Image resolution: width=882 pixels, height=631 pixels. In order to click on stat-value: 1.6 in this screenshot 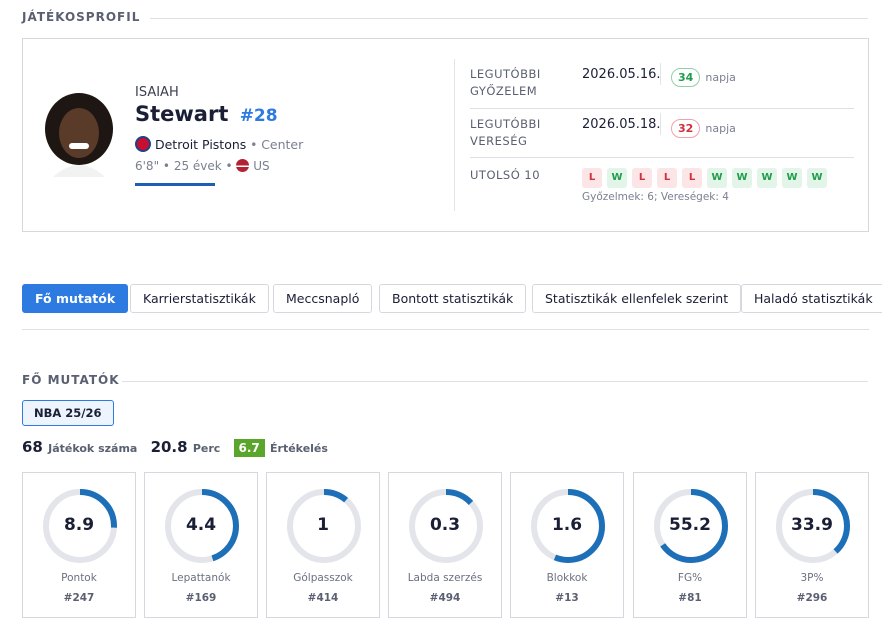, I will do `click(567, 525)`.